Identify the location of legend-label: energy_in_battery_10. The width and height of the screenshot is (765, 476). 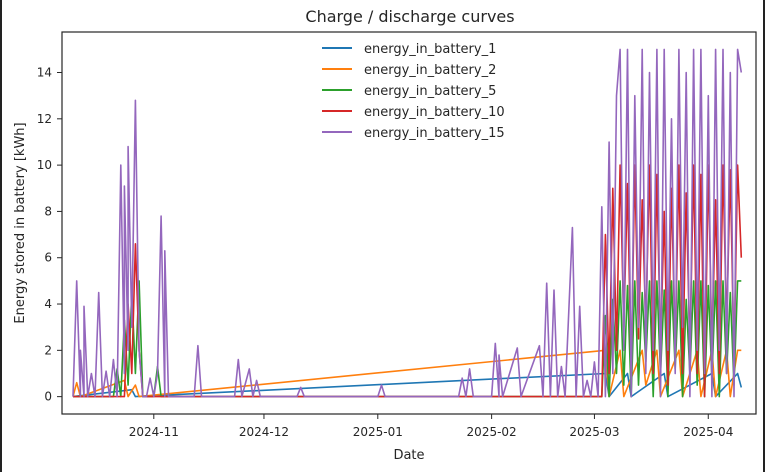
(434, 112).